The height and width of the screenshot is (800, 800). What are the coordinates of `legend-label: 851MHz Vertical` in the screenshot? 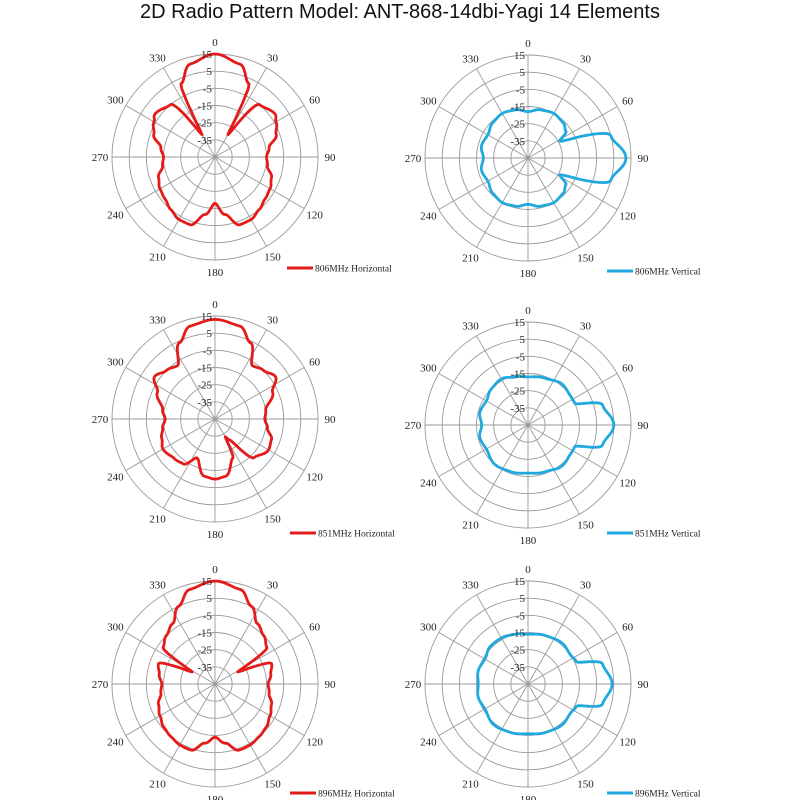 It's located at (668, 535).